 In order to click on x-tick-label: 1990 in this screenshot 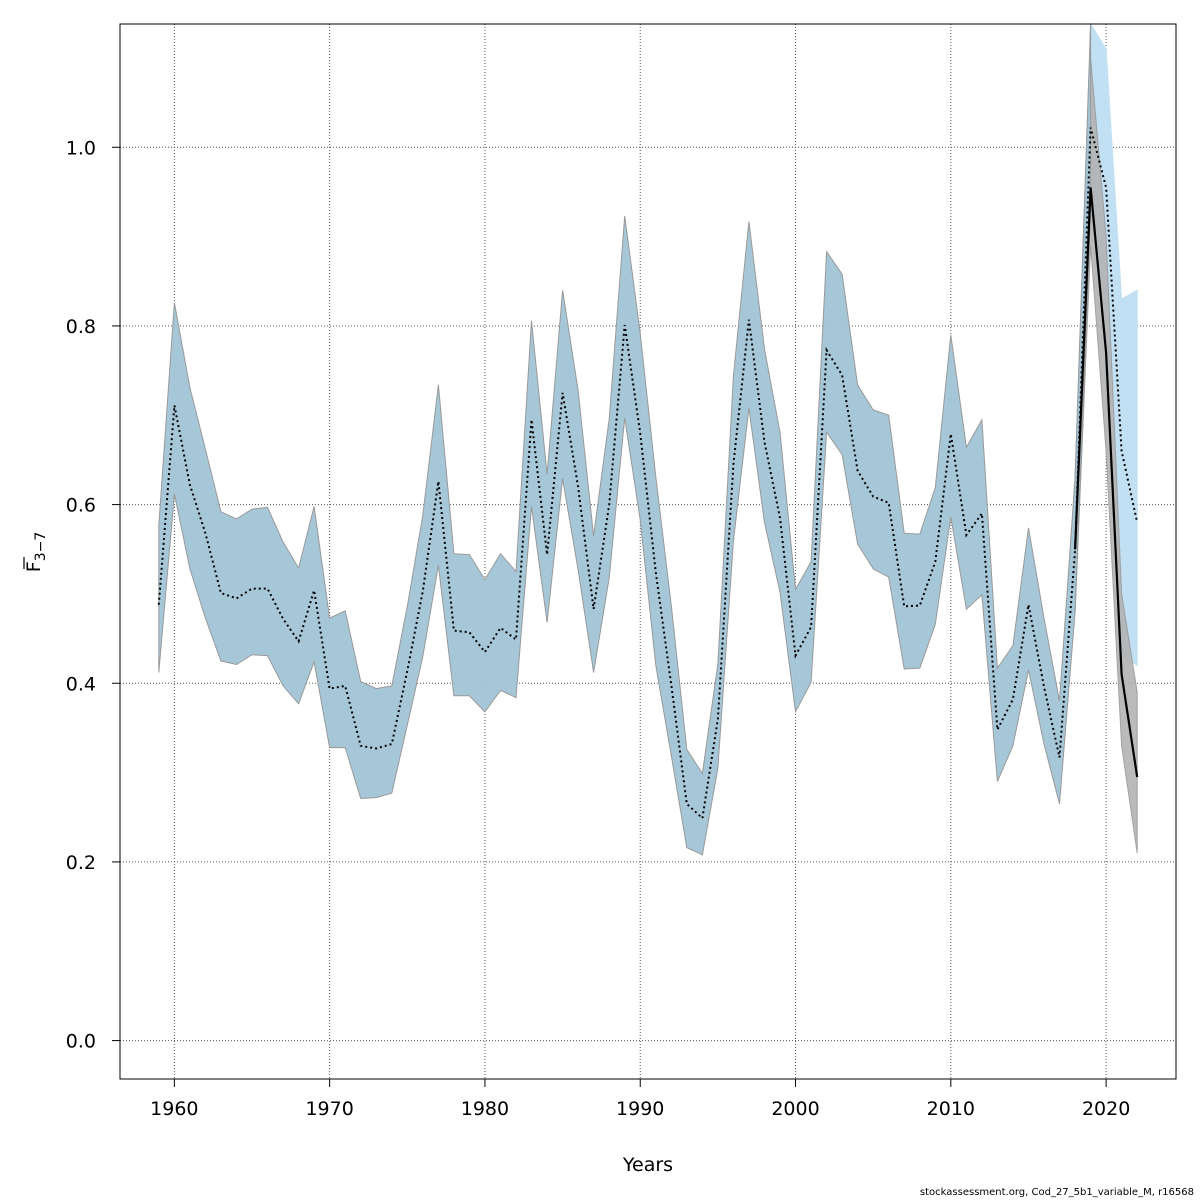, I will do `click(640, 1109)`.